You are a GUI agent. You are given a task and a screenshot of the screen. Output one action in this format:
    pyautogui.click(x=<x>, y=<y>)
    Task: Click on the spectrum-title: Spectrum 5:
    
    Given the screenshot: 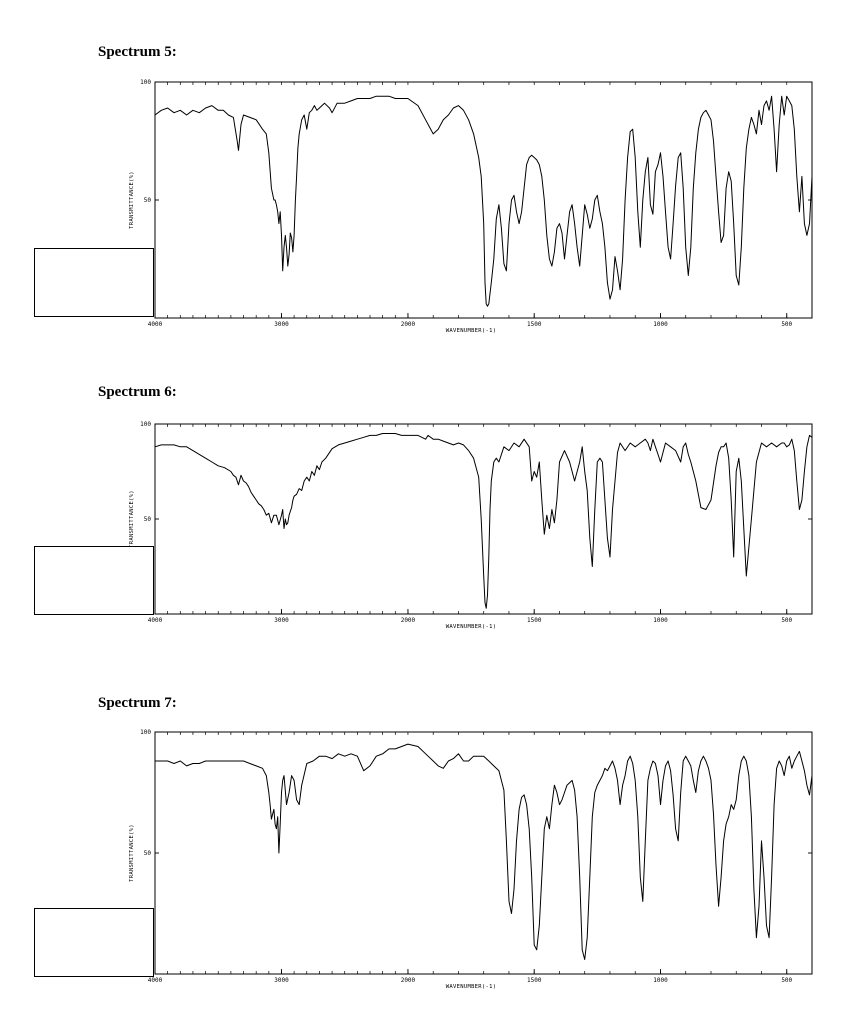 What is the action you would take?
    pyautogui.click(x=137, y=52)
    